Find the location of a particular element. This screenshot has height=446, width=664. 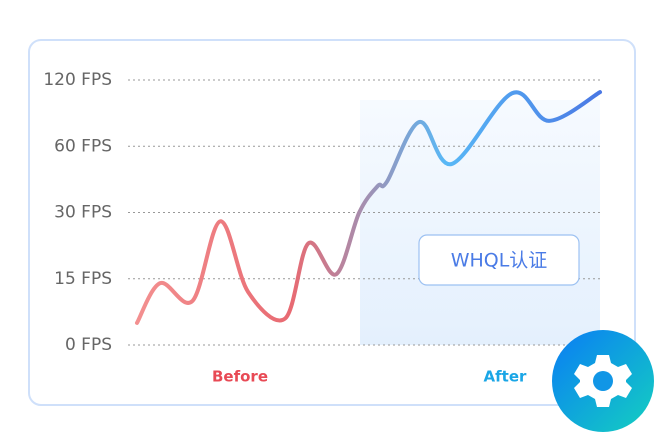

x-category-label: Before is located at coordinates (240, 377).